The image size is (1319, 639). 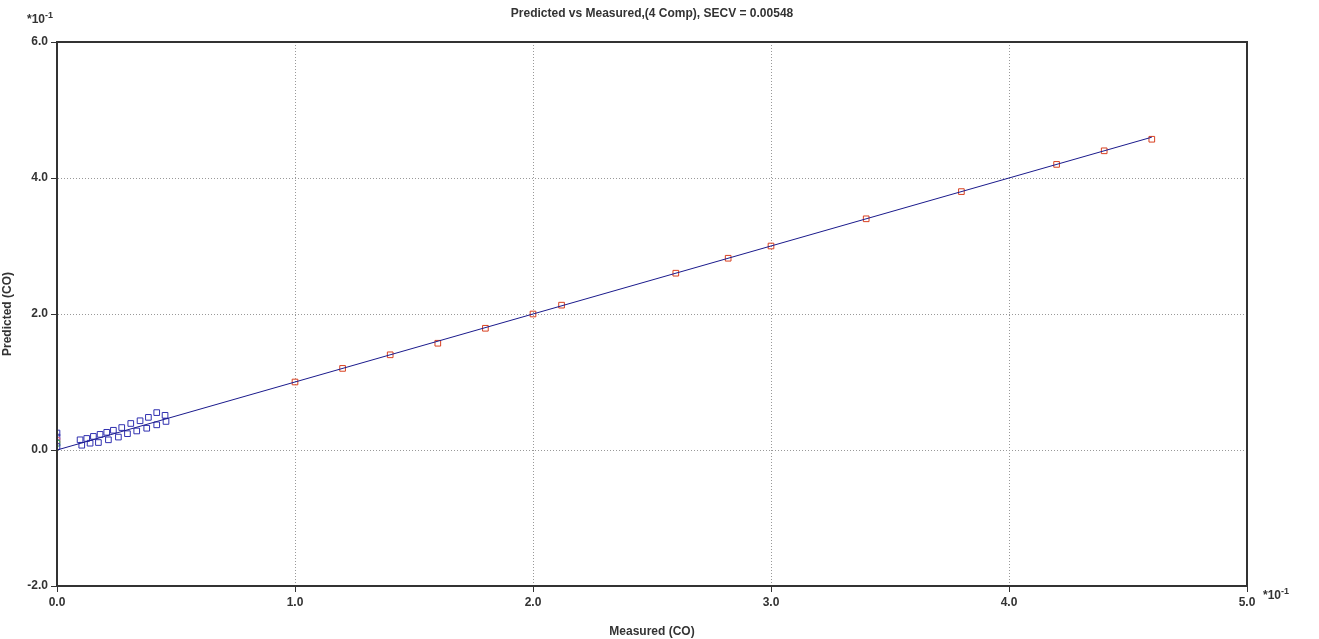 What do you see at coordinates (38, 585) in the screenshot?
I see `y-tick-label: -2.0` at bounding box center [38, 585].